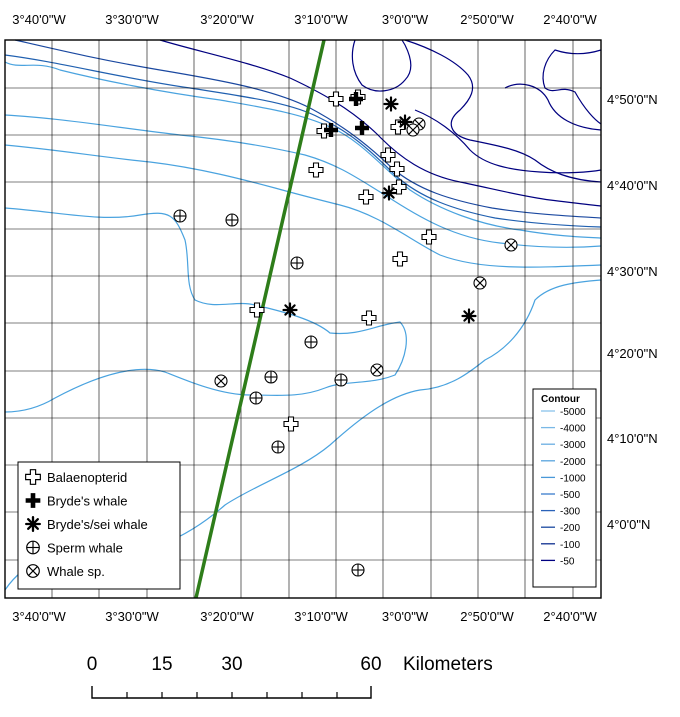 This screenshot has height=717, width=680. Describe the element at coordinates (573, 445) in the screenshot. I see `contour-legend-label: -3000` at that location.